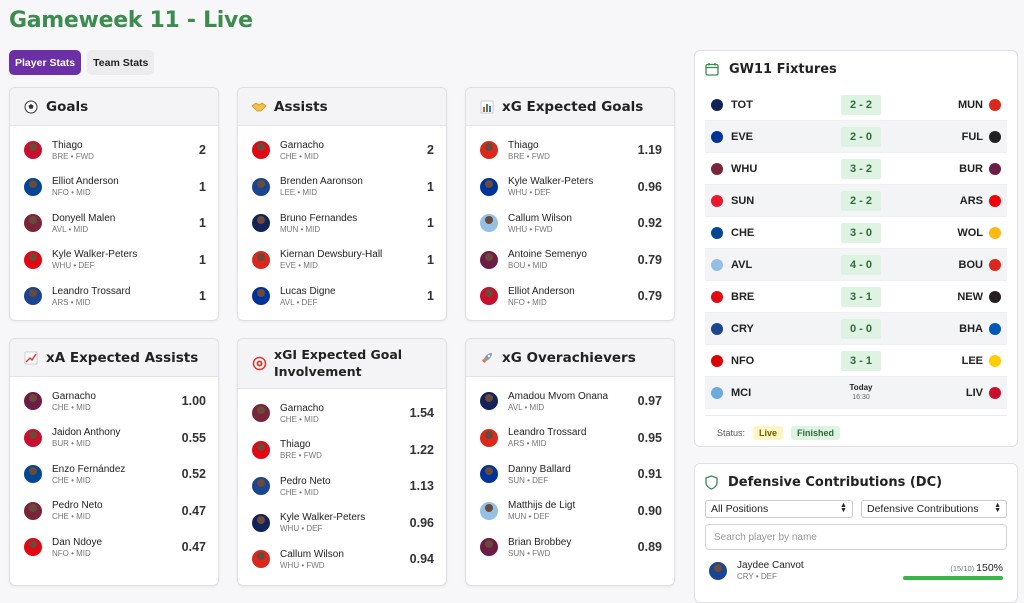 The width and height of the screenshot is (1024, 603). I want to click on fixture-row: CRY 0 - 0 BHA, so click(856, 329).